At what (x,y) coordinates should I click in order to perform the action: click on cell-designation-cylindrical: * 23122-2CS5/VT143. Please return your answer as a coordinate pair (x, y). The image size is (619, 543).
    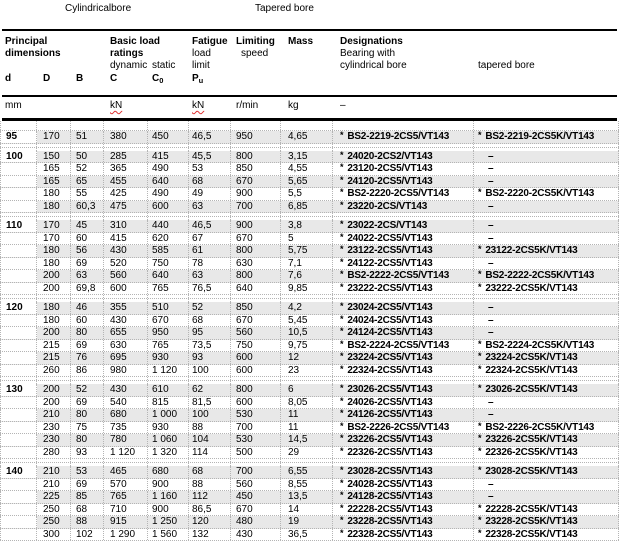
    Looking at the image, I should click on (403, 251).